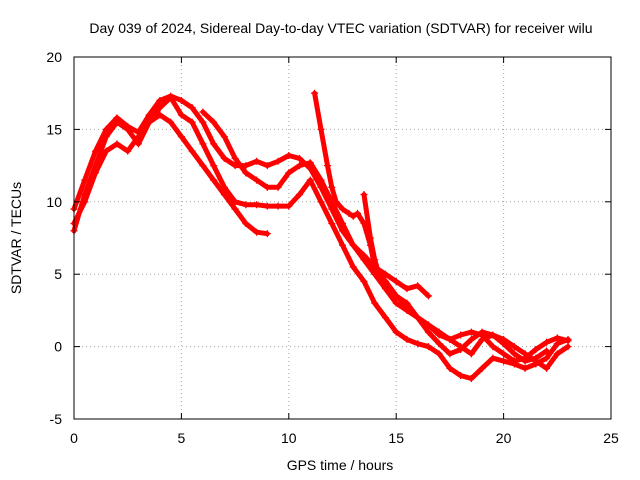  What do you see at coordinates (54, 129) in the screenshot?
I see `y-tick-label: 15` at bounding box center [54, 129].